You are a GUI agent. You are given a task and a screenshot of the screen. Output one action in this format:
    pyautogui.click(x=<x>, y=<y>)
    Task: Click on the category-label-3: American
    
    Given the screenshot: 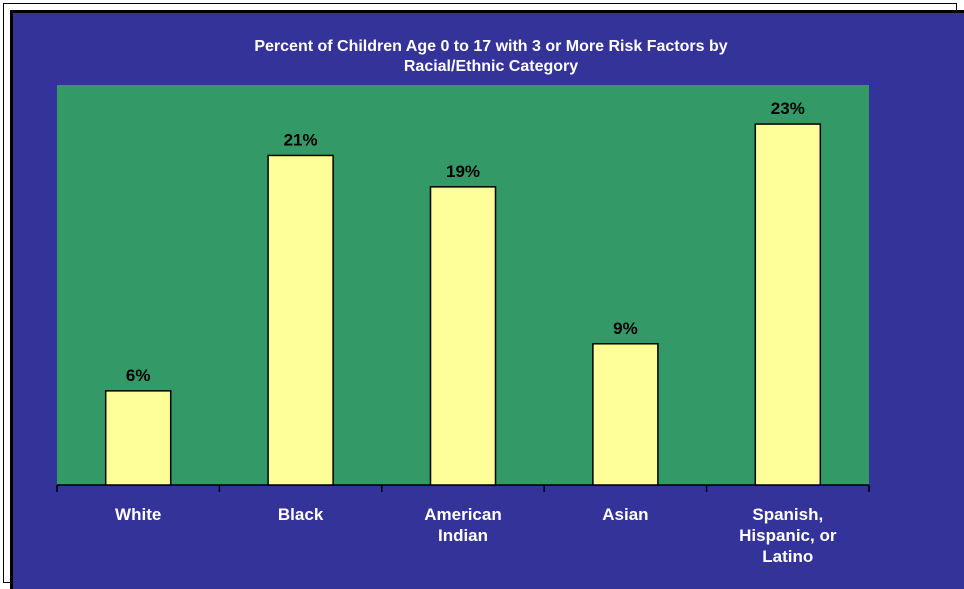 What is the action you would take?
    pyautogui.click(x=462, y=514)
    